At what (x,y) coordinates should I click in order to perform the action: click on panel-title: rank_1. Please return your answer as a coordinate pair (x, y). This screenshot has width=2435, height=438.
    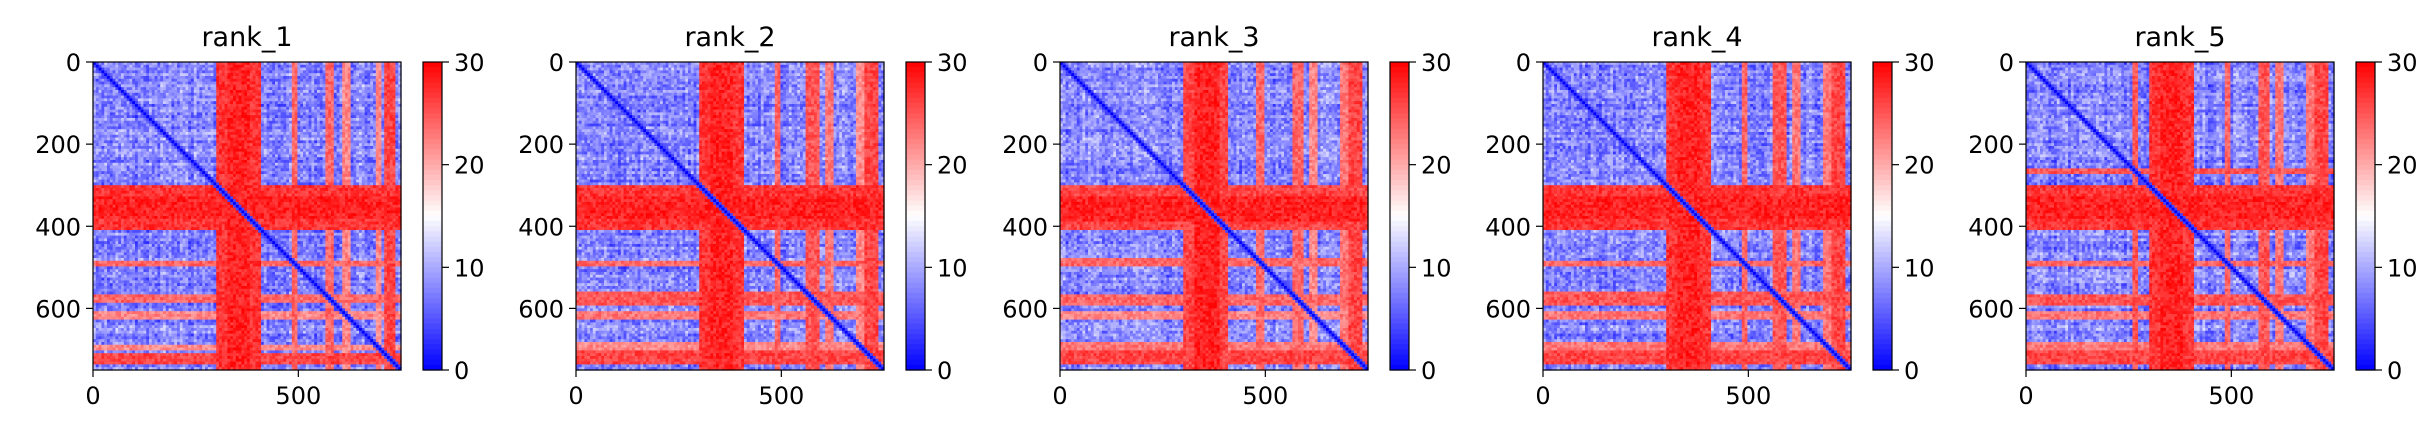
    Looking at the image, I should click on (246, 37).